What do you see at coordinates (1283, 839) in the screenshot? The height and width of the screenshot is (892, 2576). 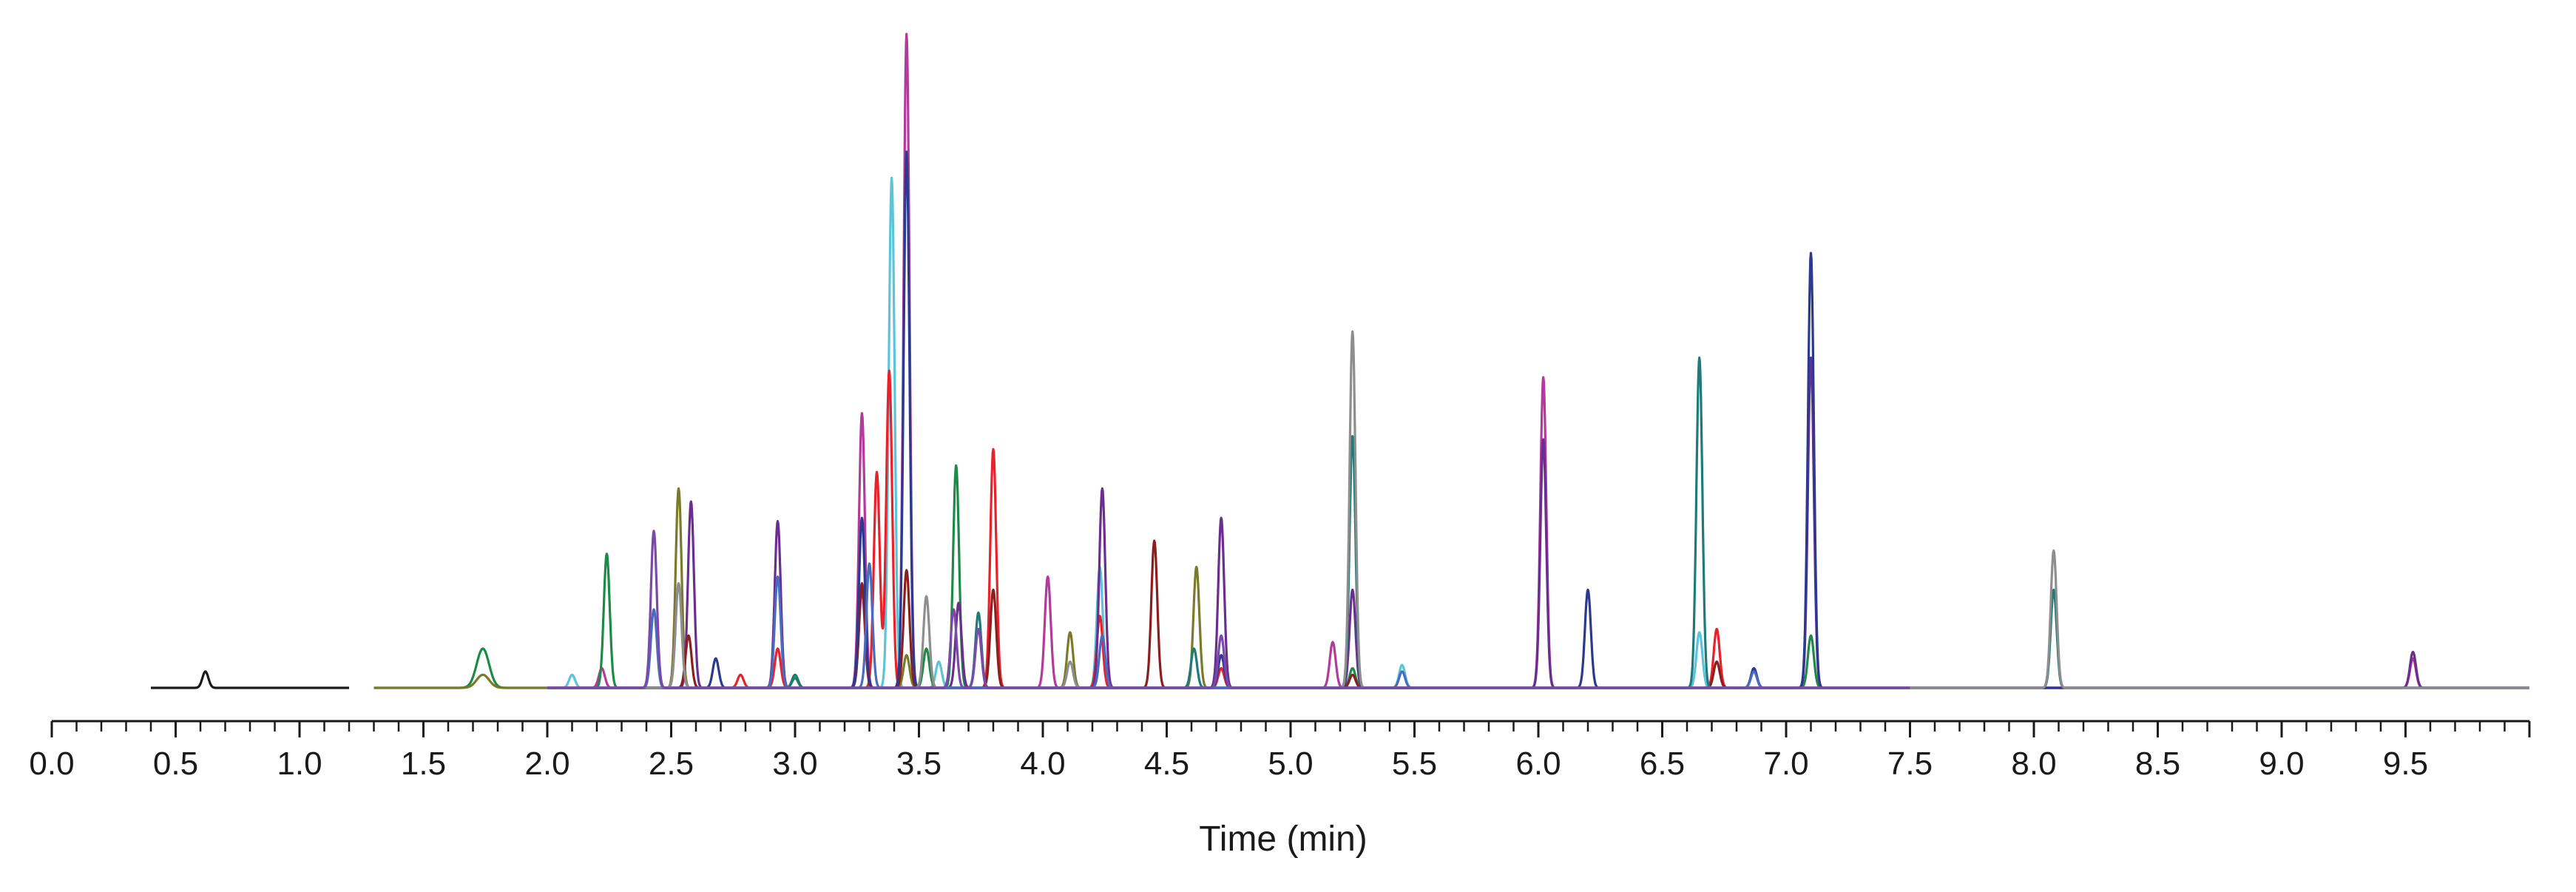 I see `x-axis-title: Time (min)` at bounding box center [1283, 839].